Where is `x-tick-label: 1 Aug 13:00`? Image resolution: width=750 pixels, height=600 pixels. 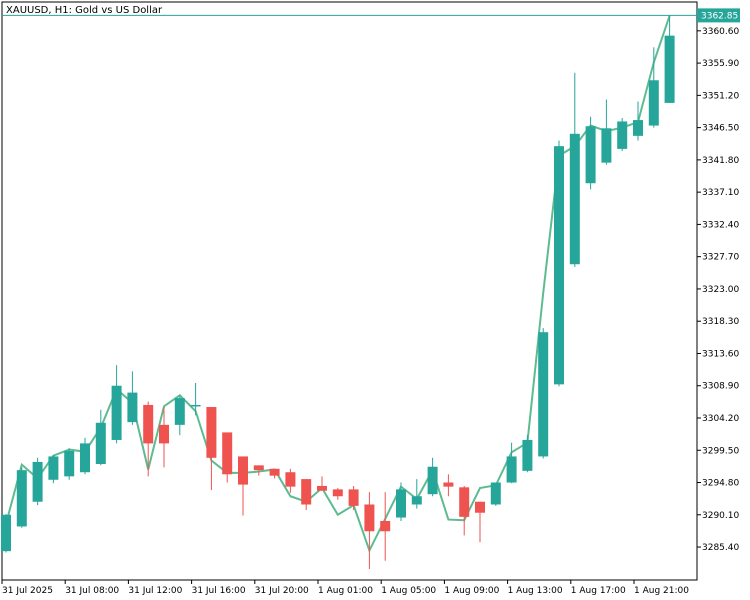 x-tick-label: 1 Aug 13:00 is located at coordinates (535, 591).